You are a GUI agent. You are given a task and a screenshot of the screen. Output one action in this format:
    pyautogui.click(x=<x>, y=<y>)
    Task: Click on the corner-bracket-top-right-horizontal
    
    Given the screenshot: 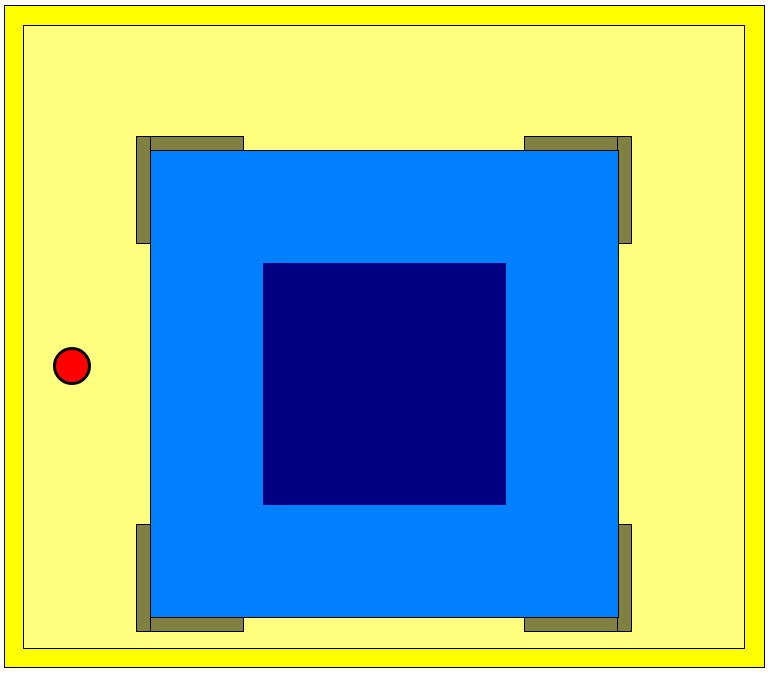 What is the action you would take?
    pyautogui.click(x=578, y=143)
    